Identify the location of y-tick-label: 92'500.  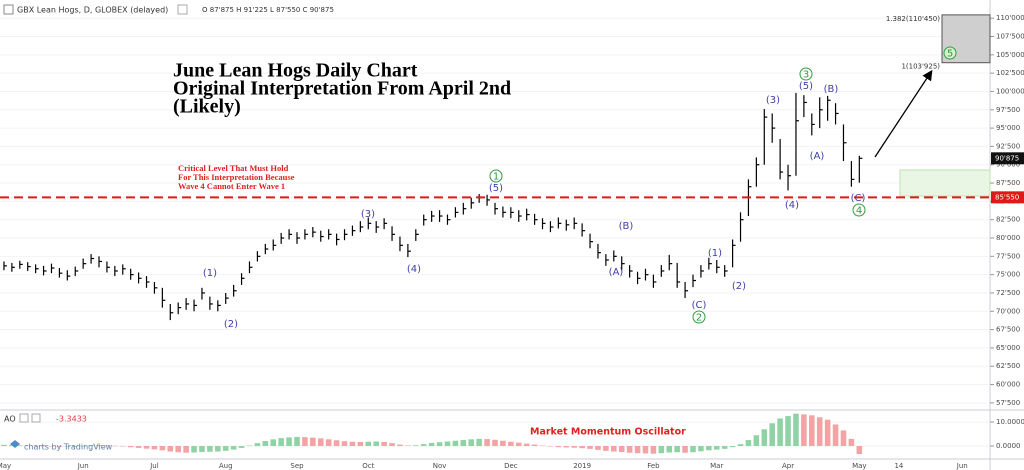
(1008, 146).